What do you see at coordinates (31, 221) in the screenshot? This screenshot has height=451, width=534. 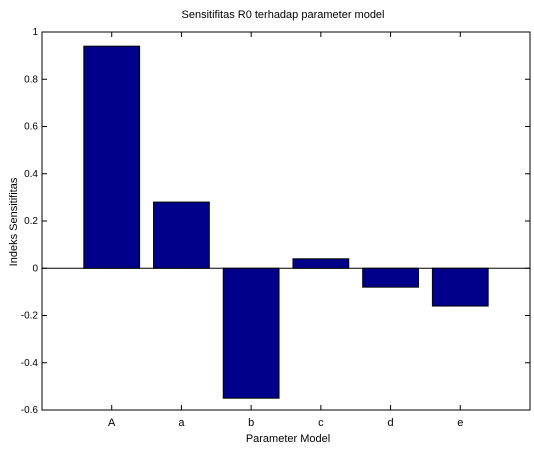 I see `y-tick-label: 0.2` at bounding box center [31, 221].